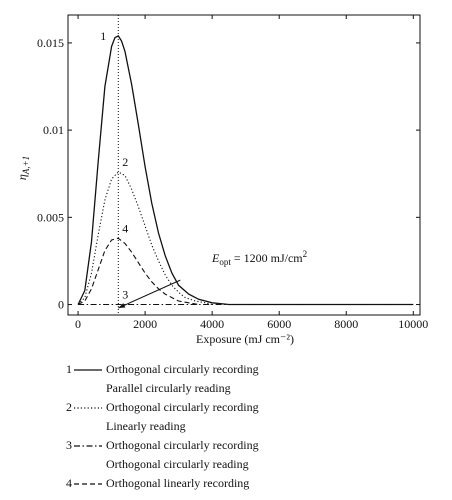  What do you see at coordinates (212, 324) in the screenshot?
I see `x-tick-label: 4000` at bounding box center [212, 324].